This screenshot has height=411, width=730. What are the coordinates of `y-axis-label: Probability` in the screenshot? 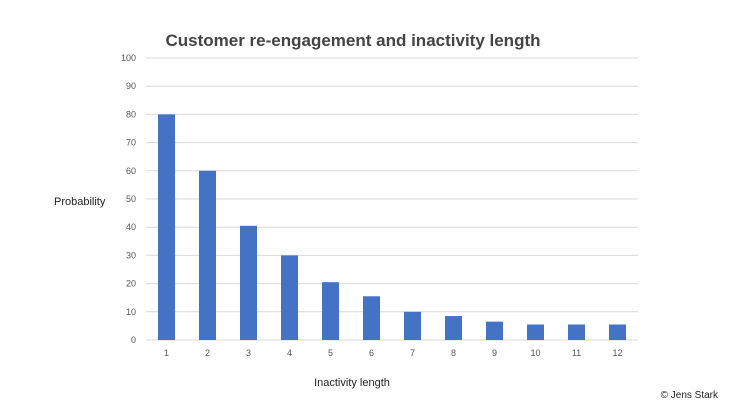 It's located at (80, 202).